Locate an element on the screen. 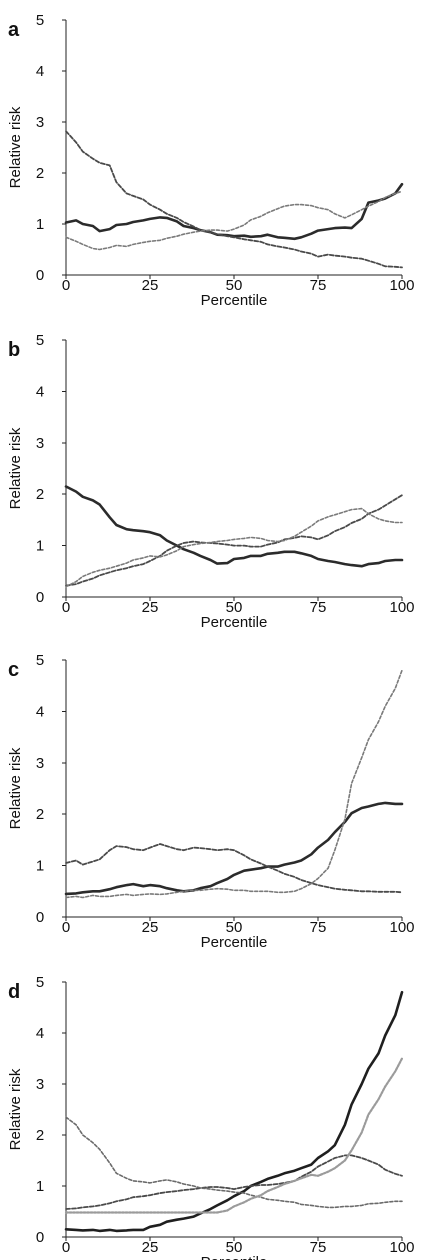 This screenshot has width=421, height=1260. panel-label: b is located at coordinates (14, 350).